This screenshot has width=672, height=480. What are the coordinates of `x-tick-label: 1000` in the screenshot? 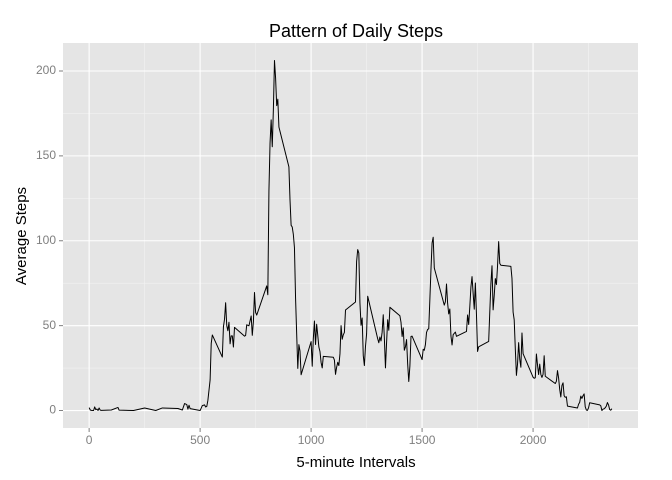 It's located at (311, 440).